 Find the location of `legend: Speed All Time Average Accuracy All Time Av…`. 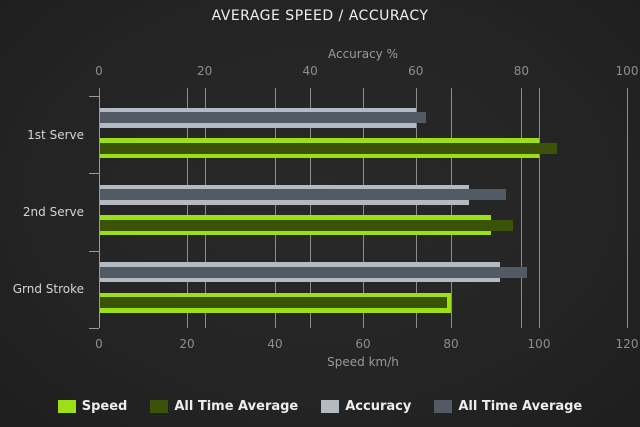

legend: Speed All Time Average Accuracy All Time Av… is located at coordinates (320, 406).